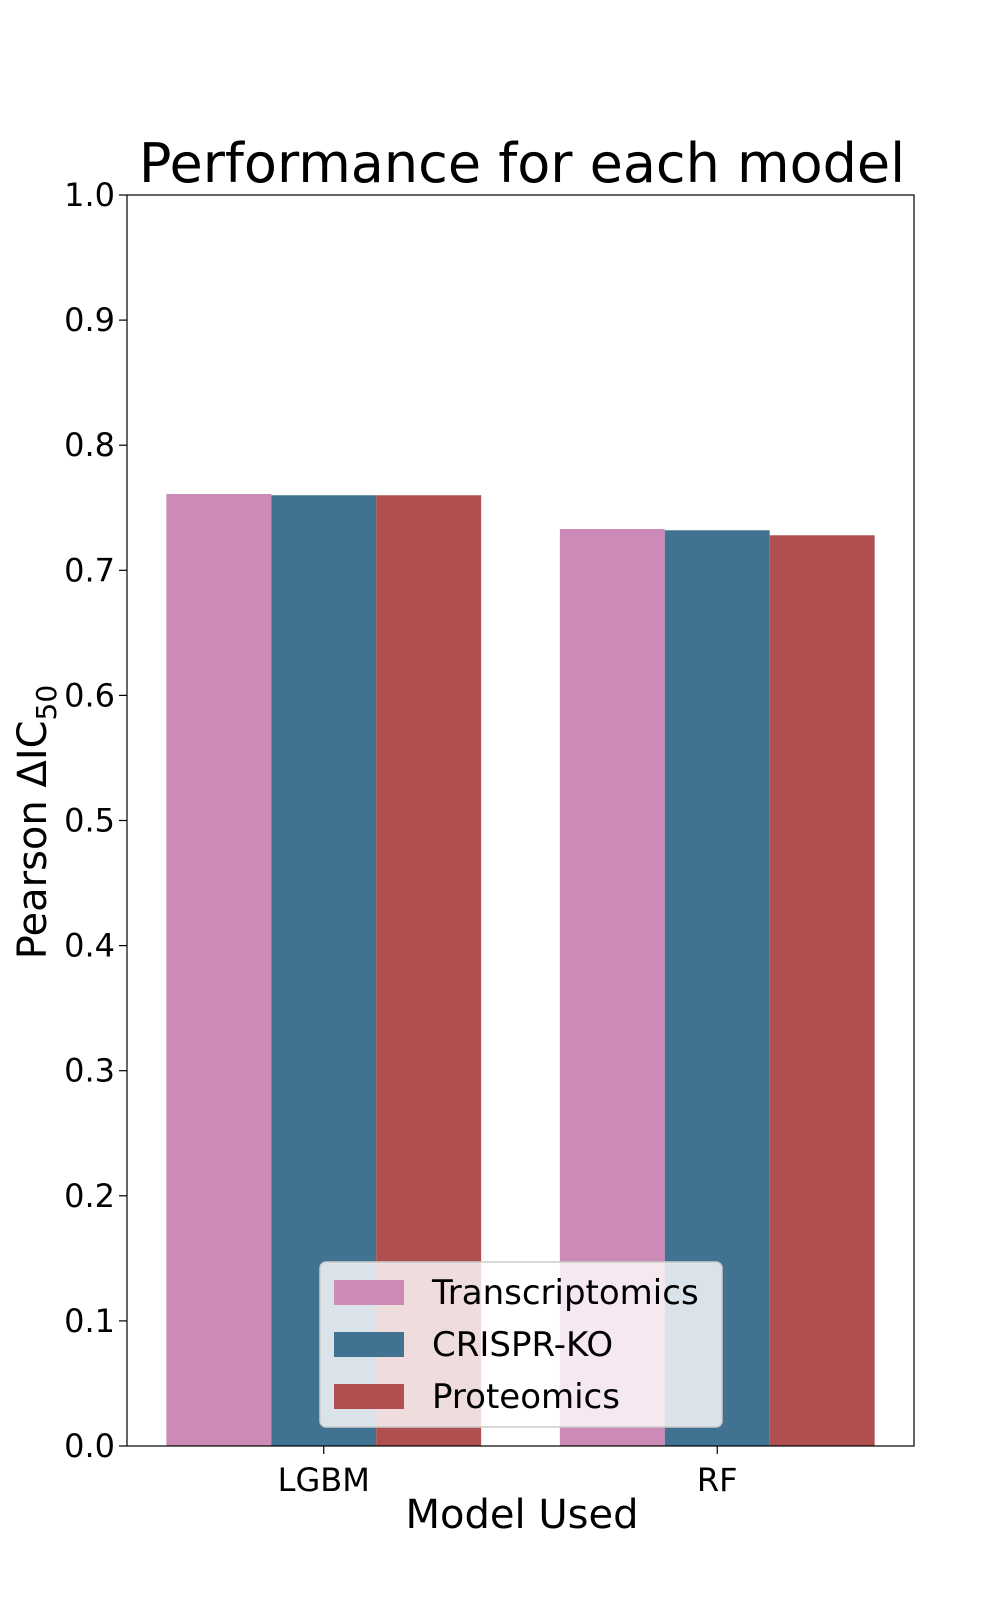 Image resolution: width=1000 pixels, height=1600 pixels. What do you see at coordinates (33, 839) in the screenshot?
I see `y-axis-label-main: Pearson ΔIC` at bounding box center [33, 839].